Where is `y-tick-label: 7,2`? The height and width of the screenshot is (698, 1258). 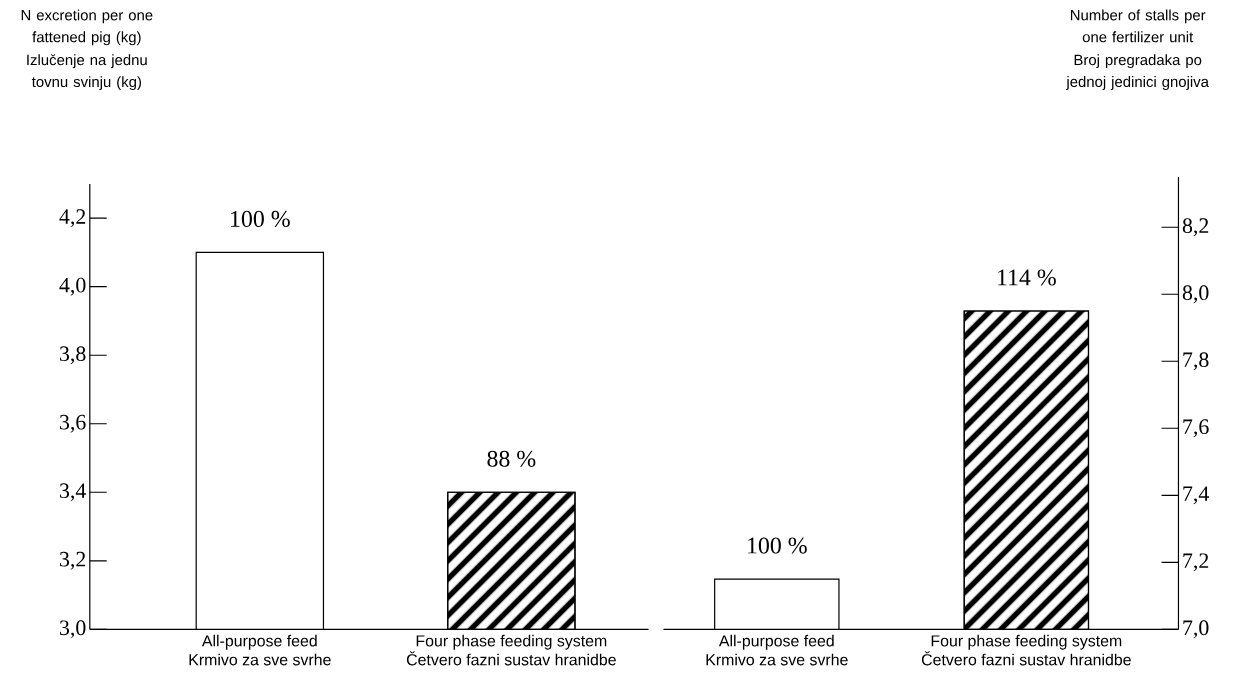
y-tick-label: 7,2 is located at coordinates (1196, 562).